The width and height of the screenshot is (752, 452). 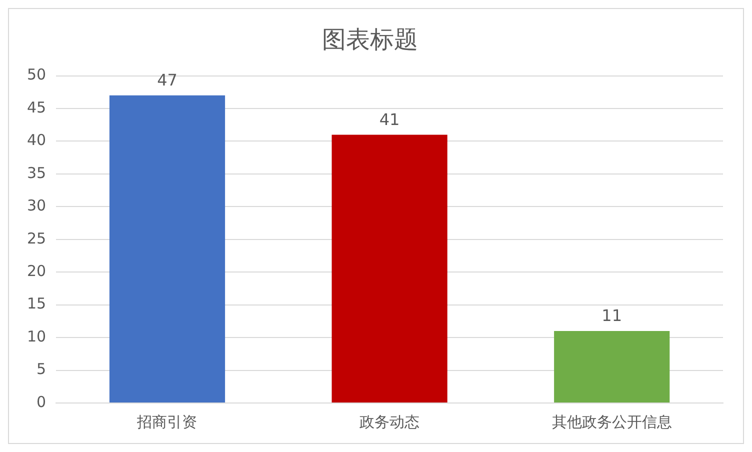 What do you see at coordinates (41, 369) in the screenshot?
I see `y-tick-label: 5` at bounding box center [41, 369].